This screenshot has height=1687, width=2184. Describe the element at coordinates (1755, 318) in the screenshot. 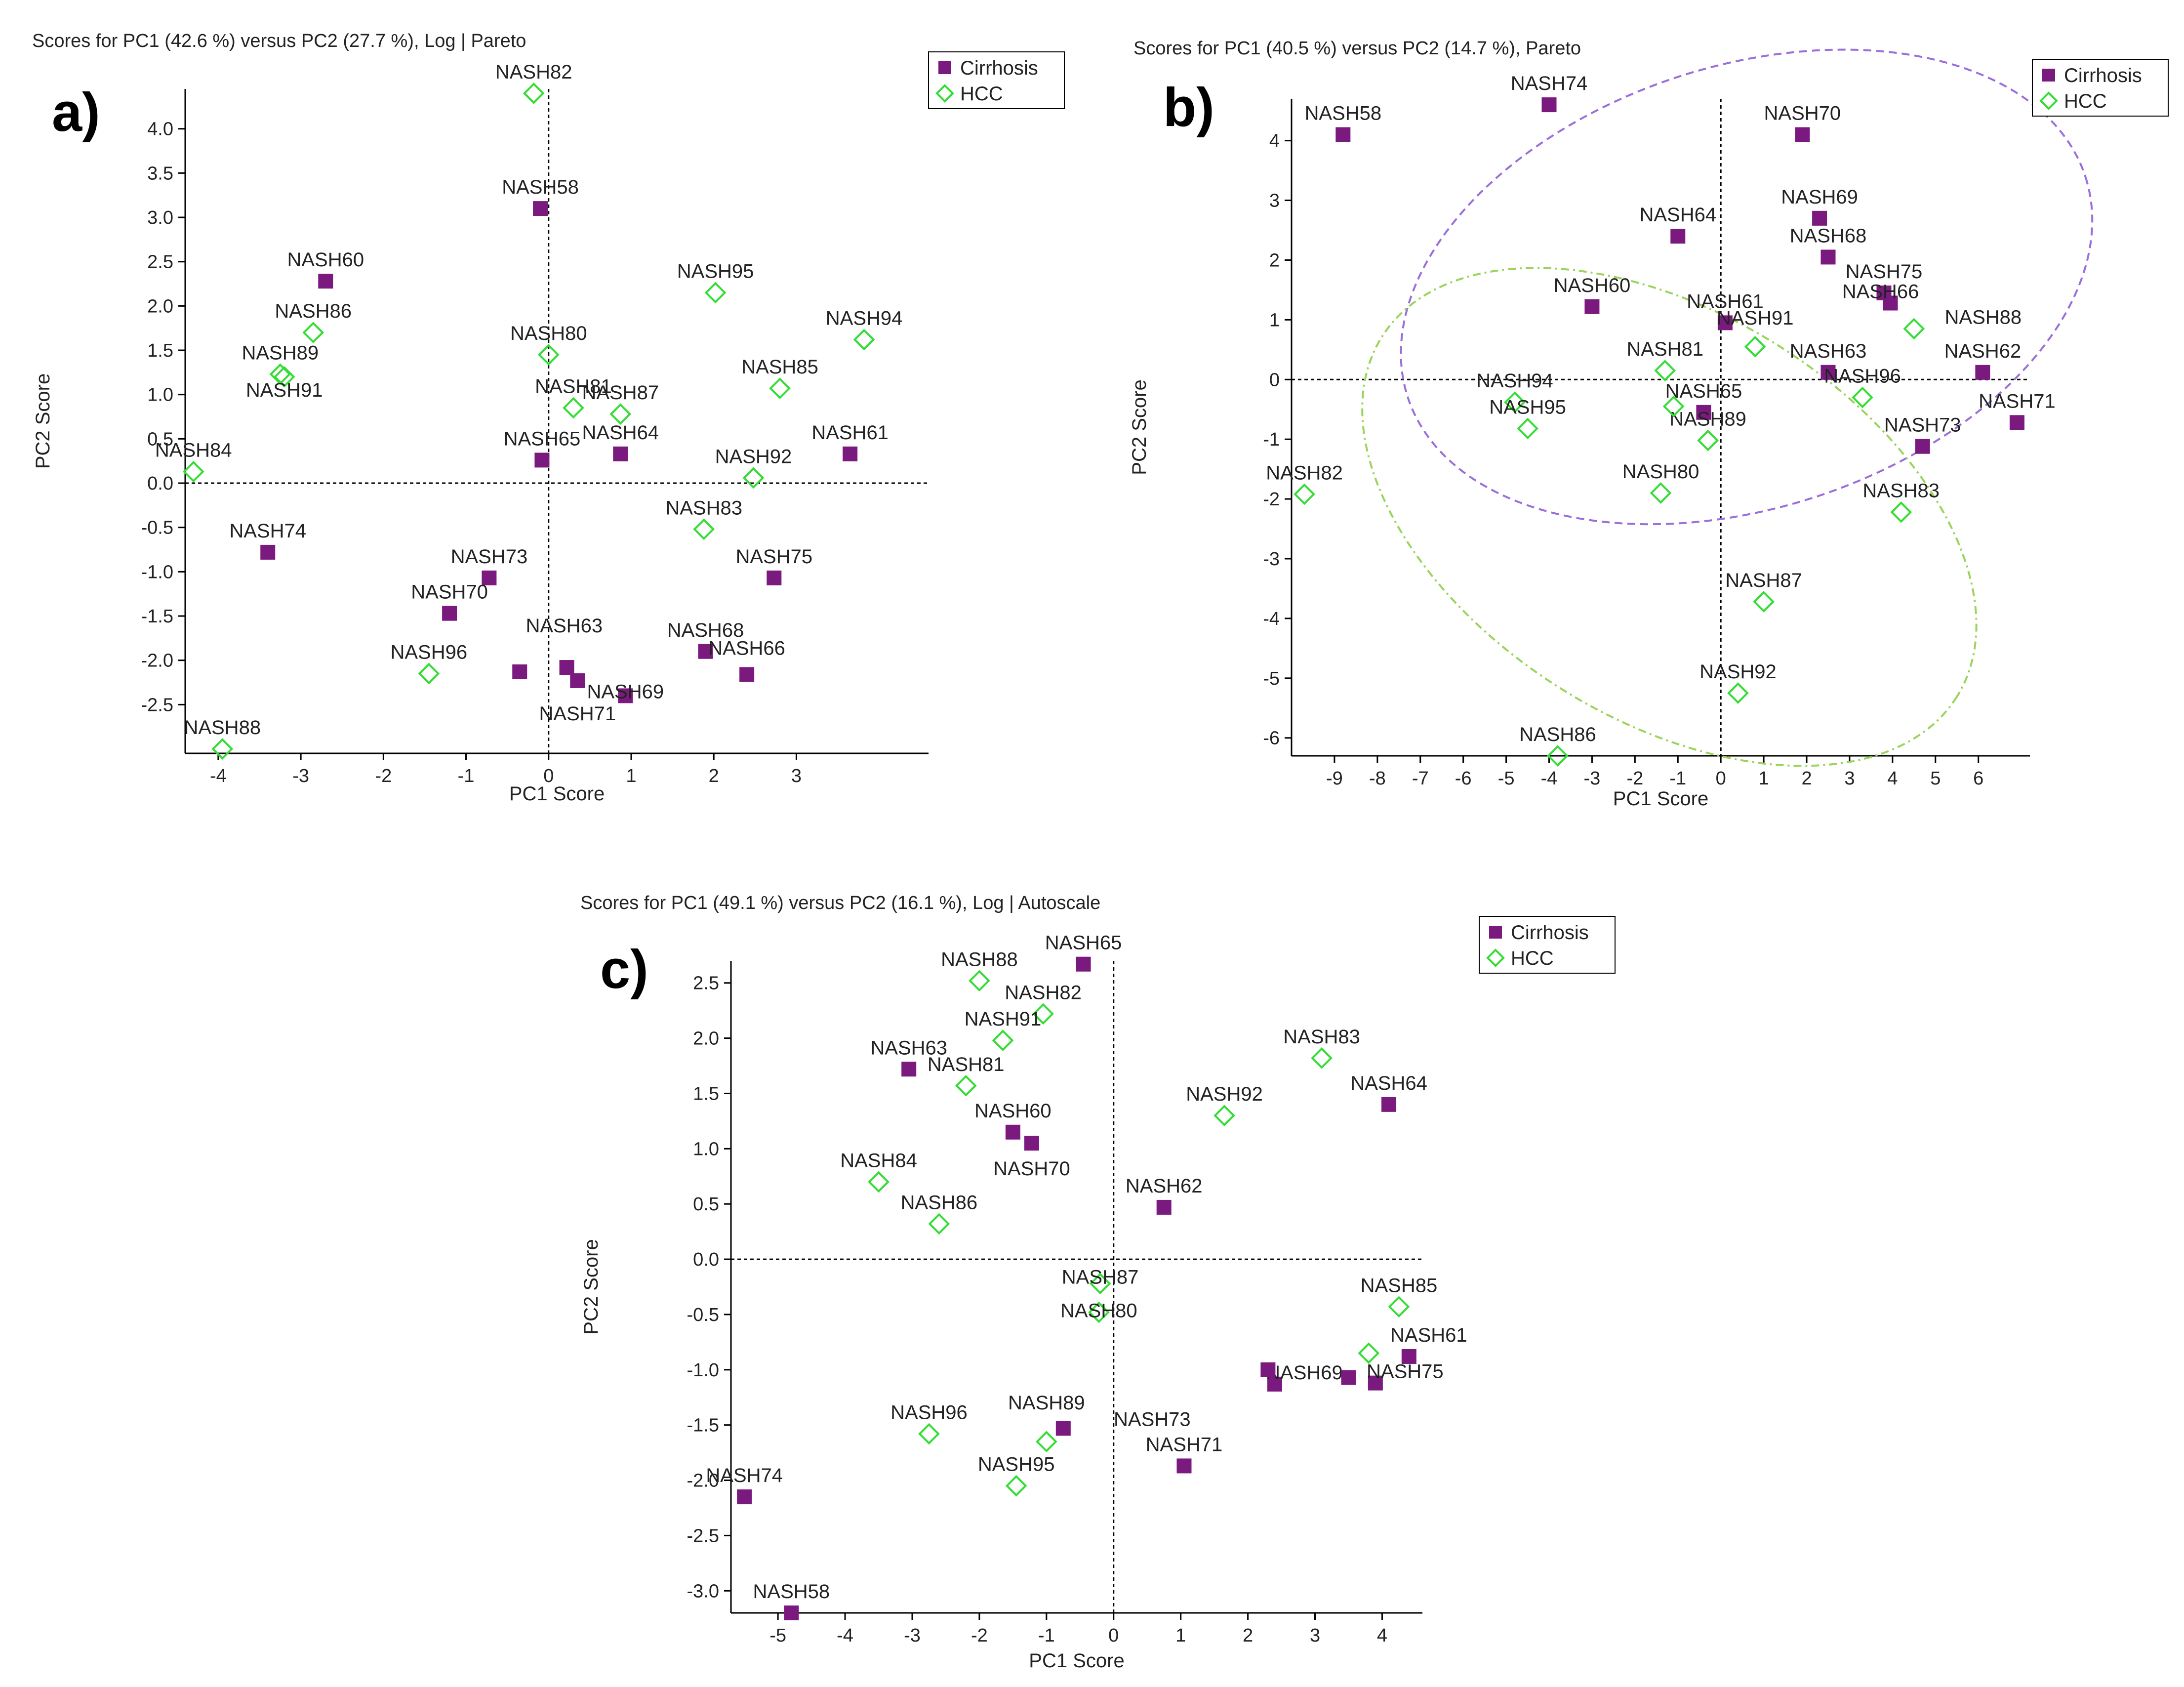

I see `point-label: NASH91` at that location.